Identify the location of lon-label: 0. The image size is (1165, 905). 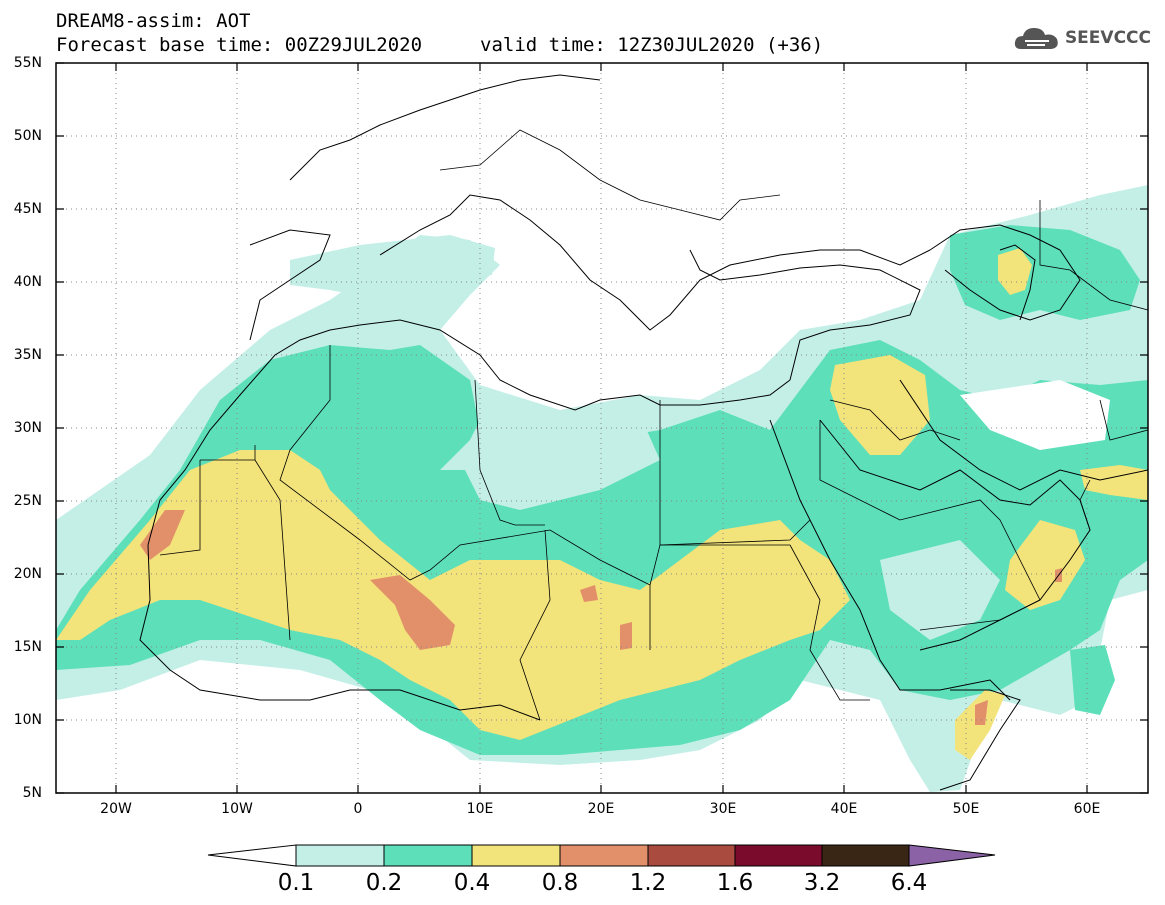
(358, 809).